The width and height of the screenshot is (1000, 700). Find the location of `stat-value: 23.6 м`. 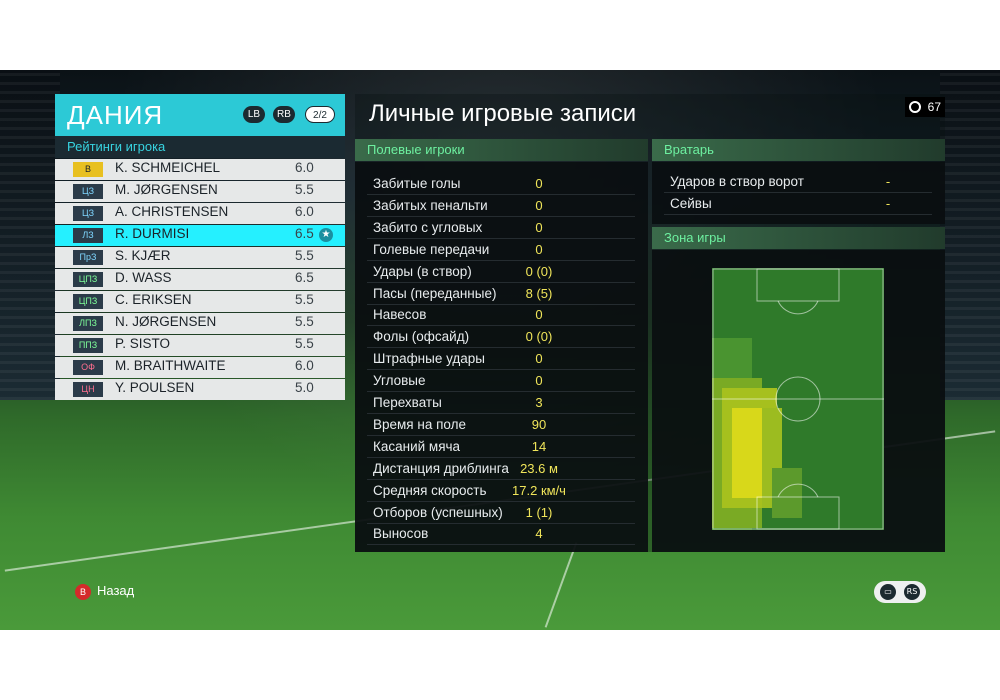

stat-value: 23.6 м is located at coordinates (539, 468).